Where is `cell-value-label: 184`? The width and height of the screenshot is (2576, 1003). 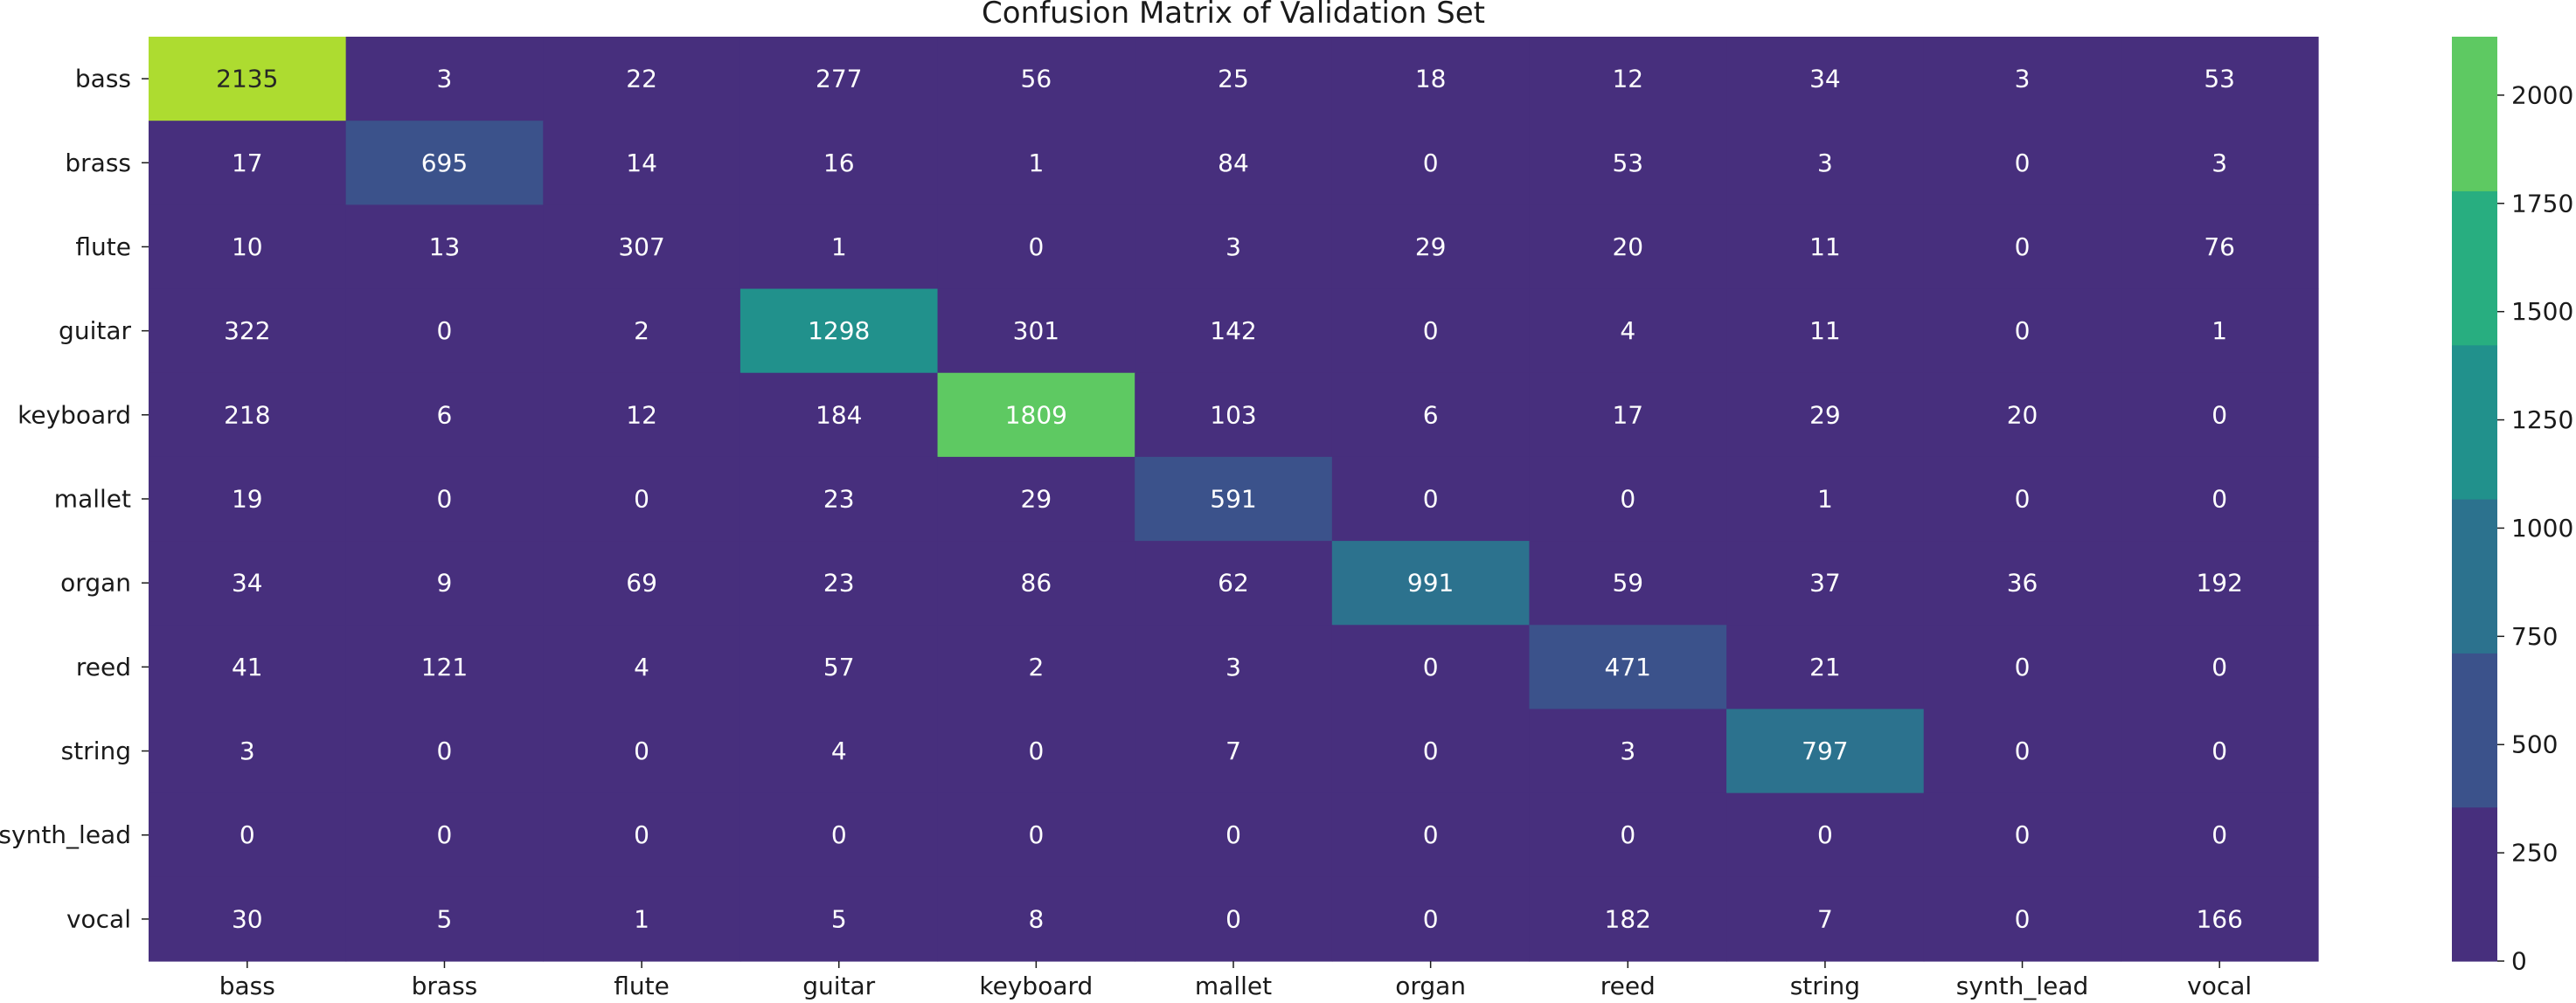
cell-value-label: 184 is located at coordinates (839, 414).